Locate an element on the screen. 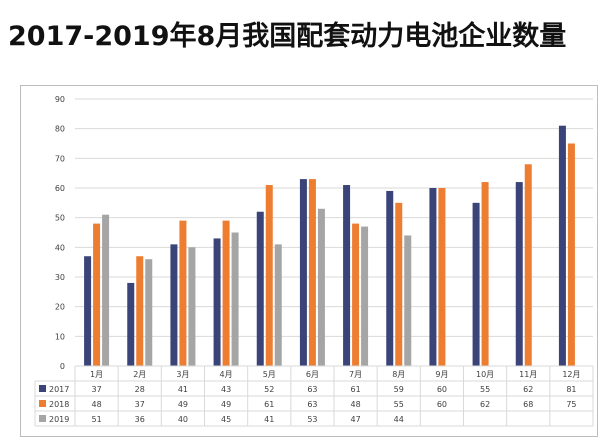  bar-2017-1月 is located at coordinates (88, 311).